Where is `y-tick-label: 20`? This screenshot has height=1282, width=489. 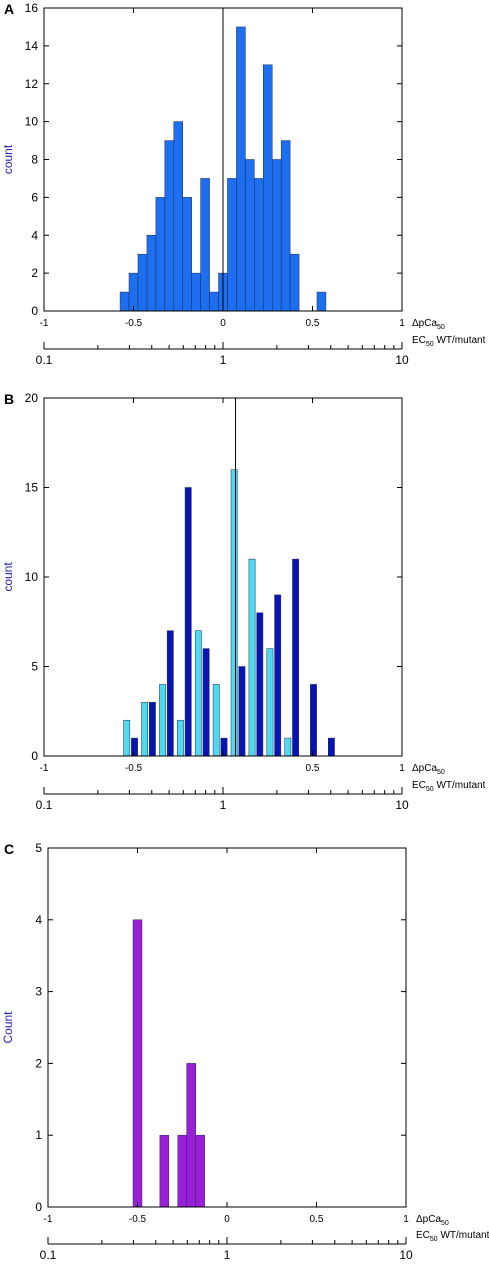 y-tick-label: 20 is located at coordinates (32, 398).